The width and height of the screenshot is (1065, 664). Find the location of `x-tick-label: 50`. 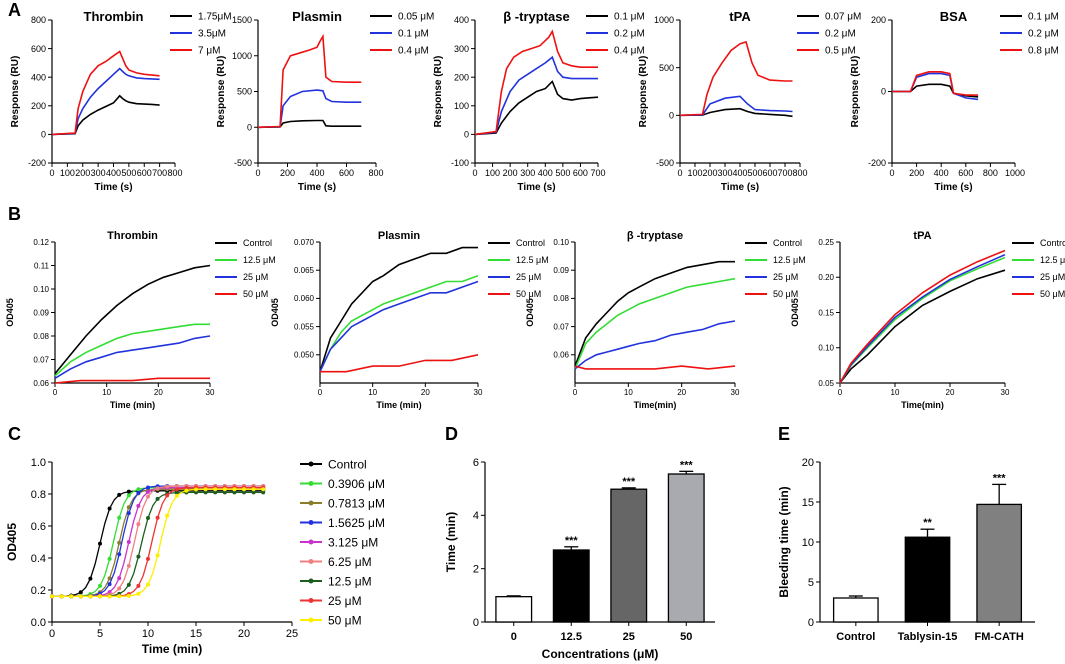

x-tick-label: 50 is located at coordinates (686, 637).